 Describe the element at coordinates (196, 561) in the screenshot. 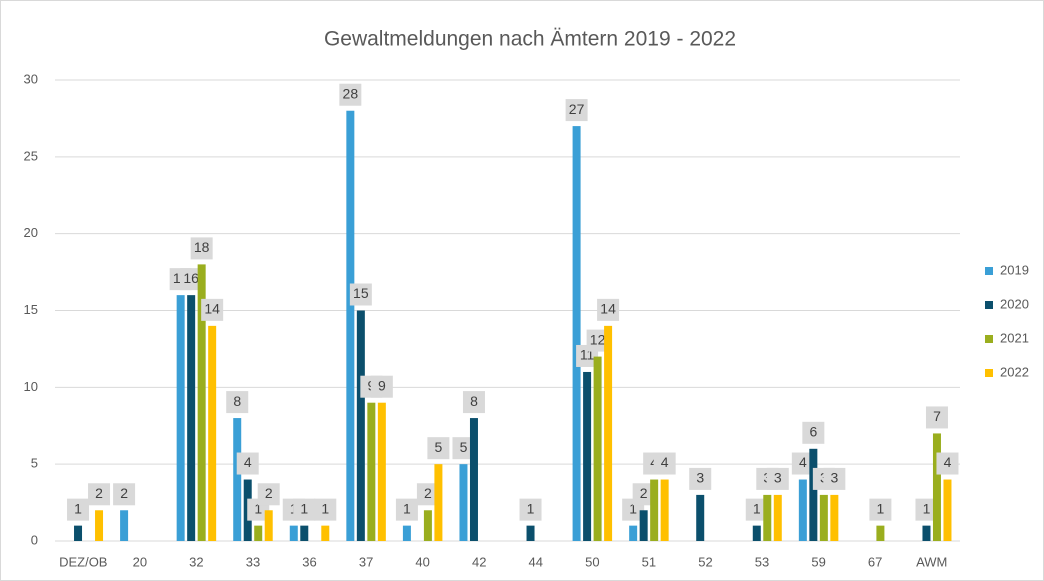

I see `x-tick-label: 32` at that location.